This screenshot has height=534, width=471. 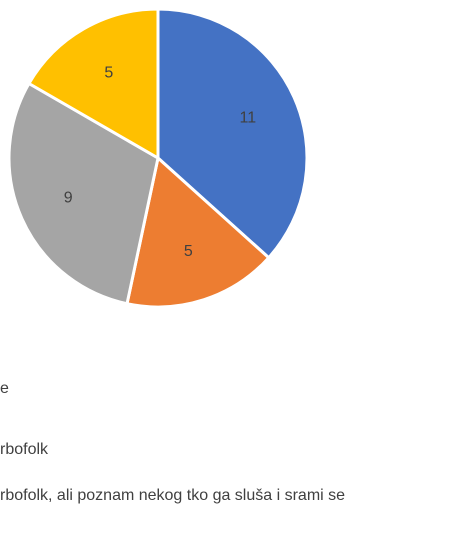 What do you see at coordinates (4, 388) in the screenshot?
I see `legend-entry-0: e` at bounding box center [4, 388].